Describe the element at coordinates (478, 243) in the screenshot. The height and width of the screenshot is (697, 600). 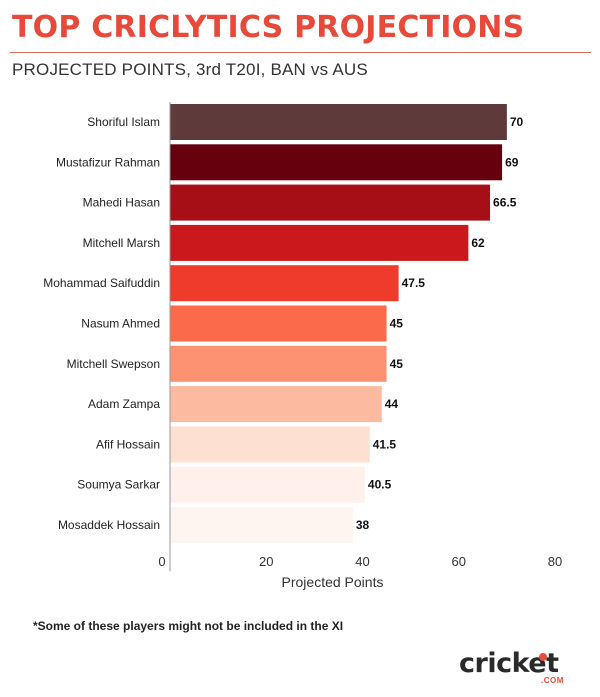
I see `value-label: 62` at that location.